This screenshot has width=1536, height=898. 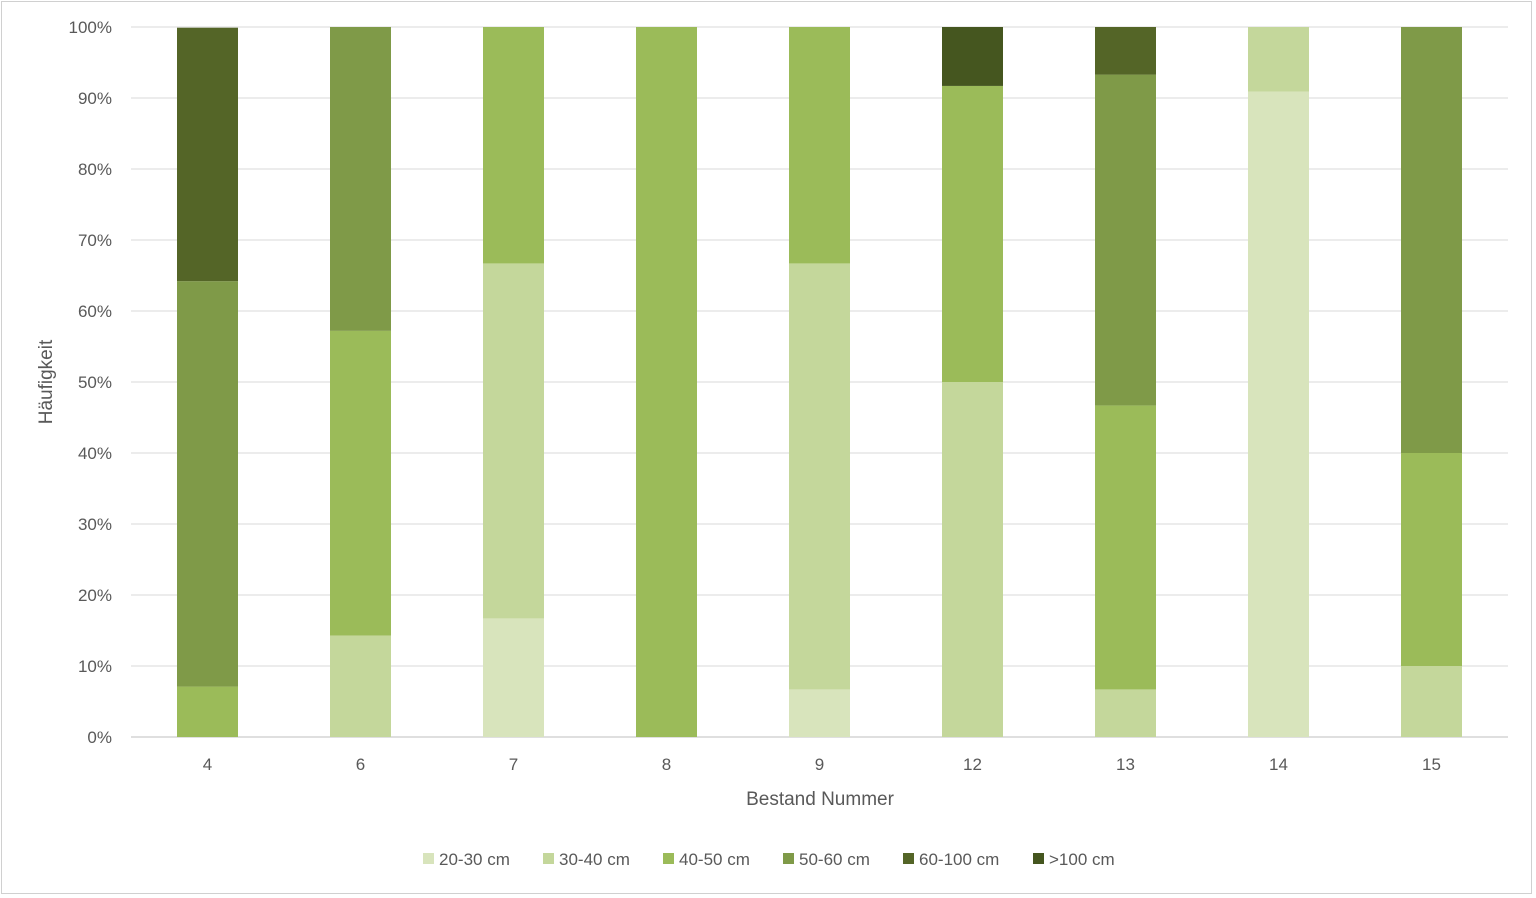 What do you see at coordinates (95, 169) in the screenshot?
I see `y-tick-label: 80%` at bounding box center [95, 169].